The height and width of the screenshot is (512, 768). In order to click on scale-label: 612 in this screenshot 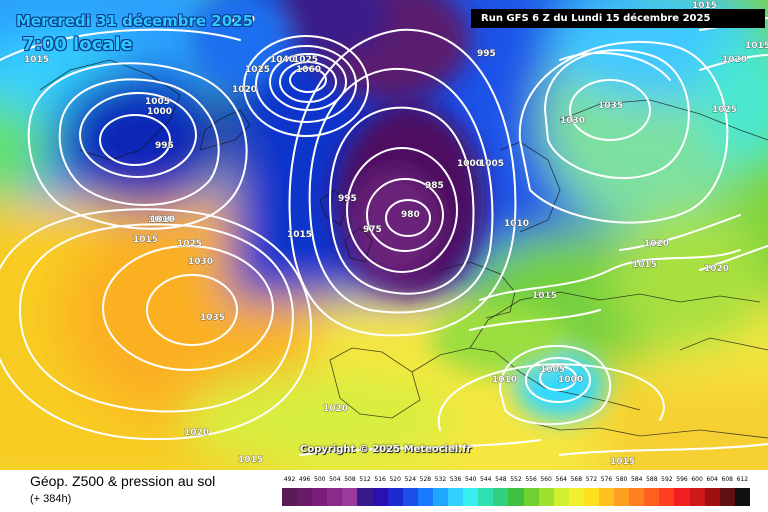, I will do `click(742, 479)`.